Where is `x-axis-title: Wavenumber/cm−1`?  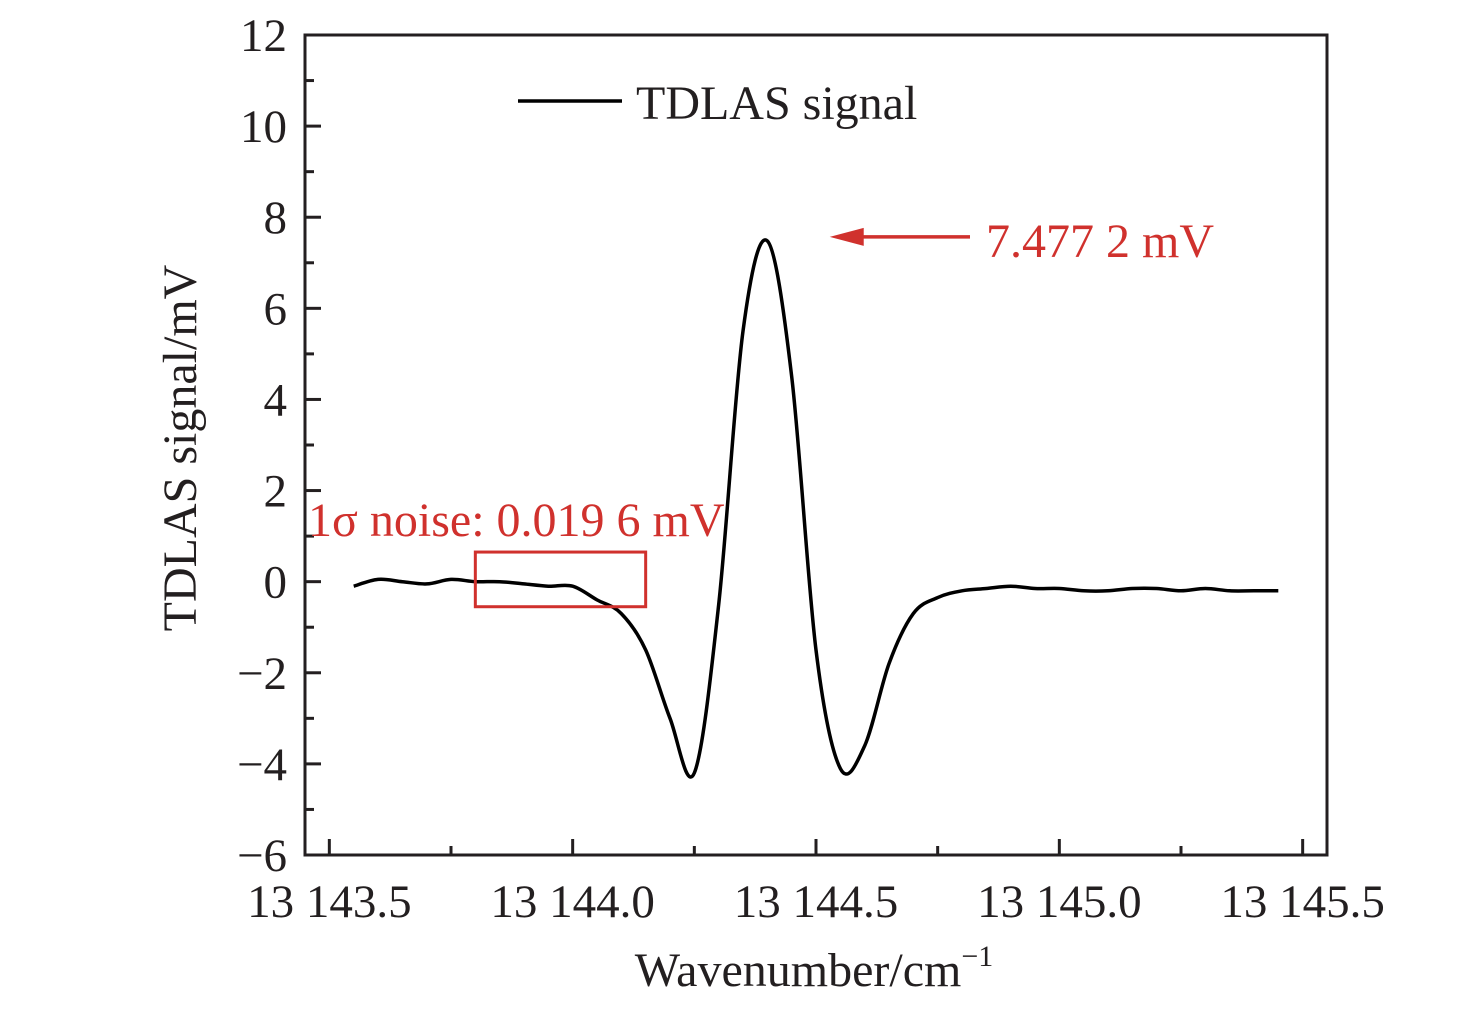
x-axis-title: Wavenumber/cm−1 is located at coordinates (814, 968).